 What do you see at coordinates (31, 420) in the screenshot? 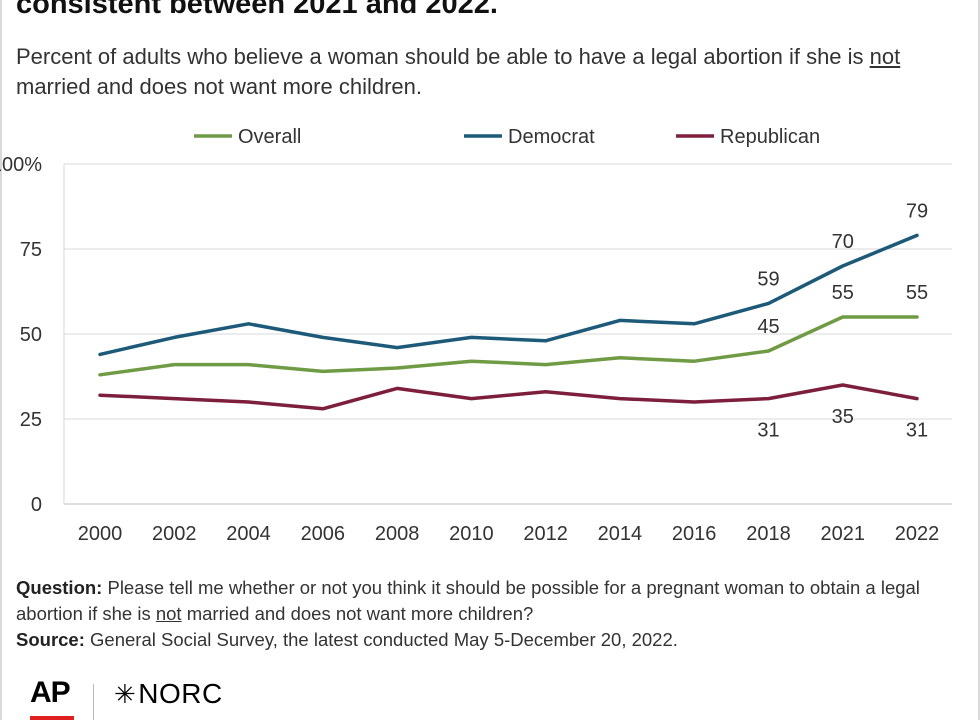
I see `y-tick-label: 25` at bounding box center [31, 420].